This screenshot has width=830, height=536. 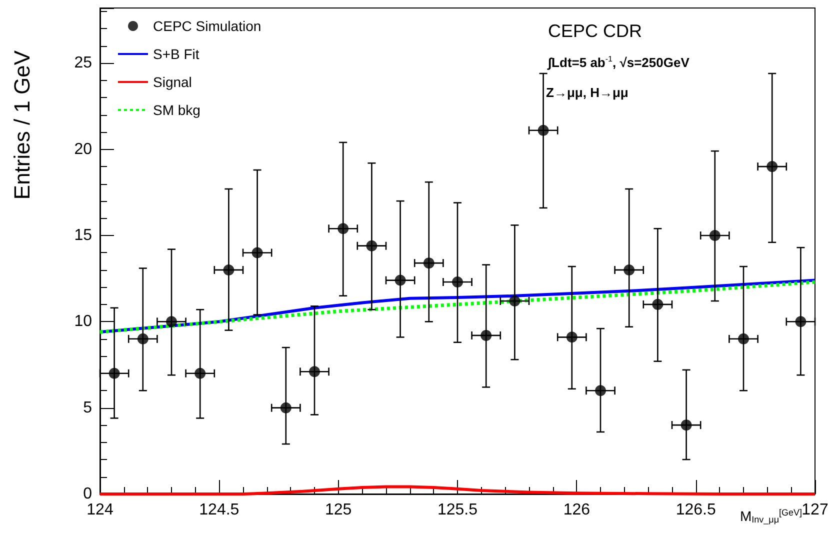 I want to click on y-axis-title: Entries / 1 GeV, so click(x=22, y=125).